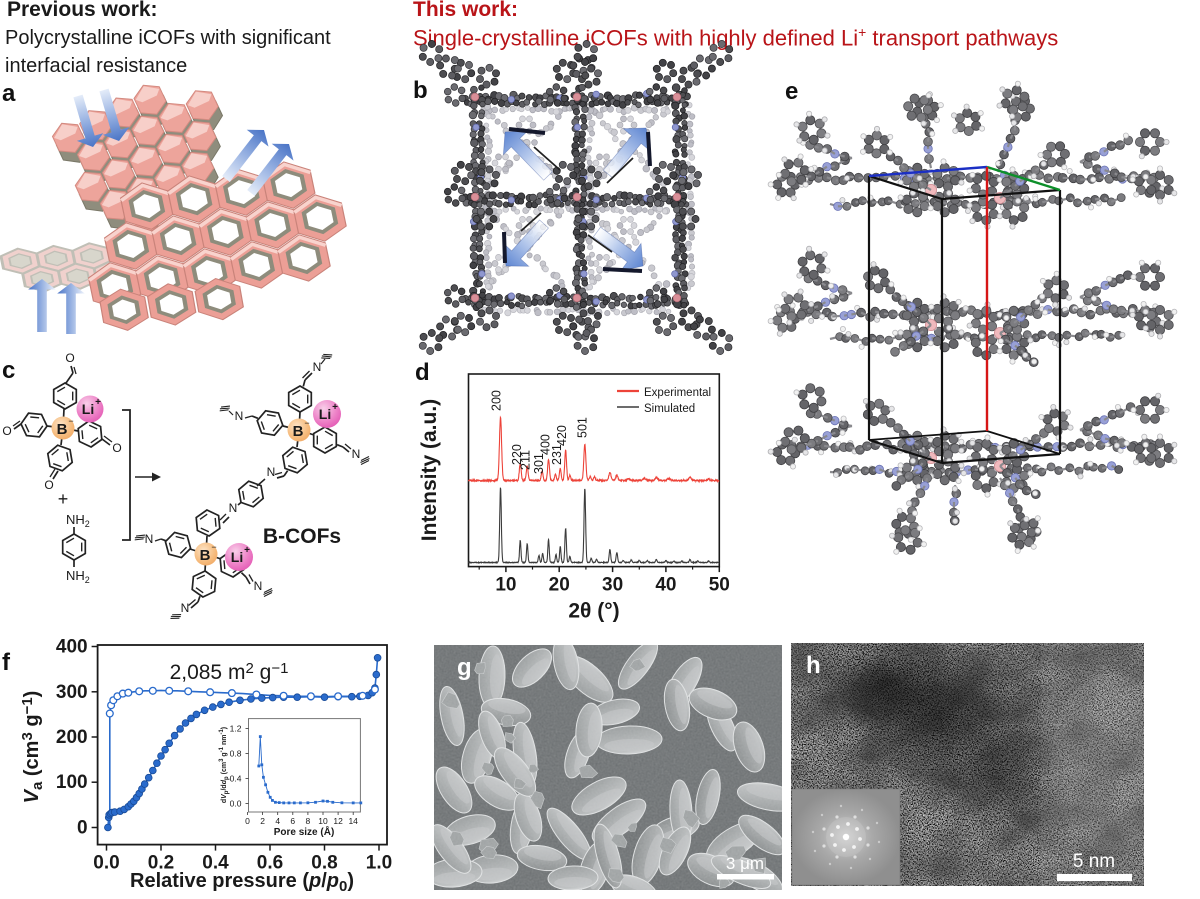  Describe the element at coordinates (262, 821) in the screenshot. I see `svg-text: 2` at that location.